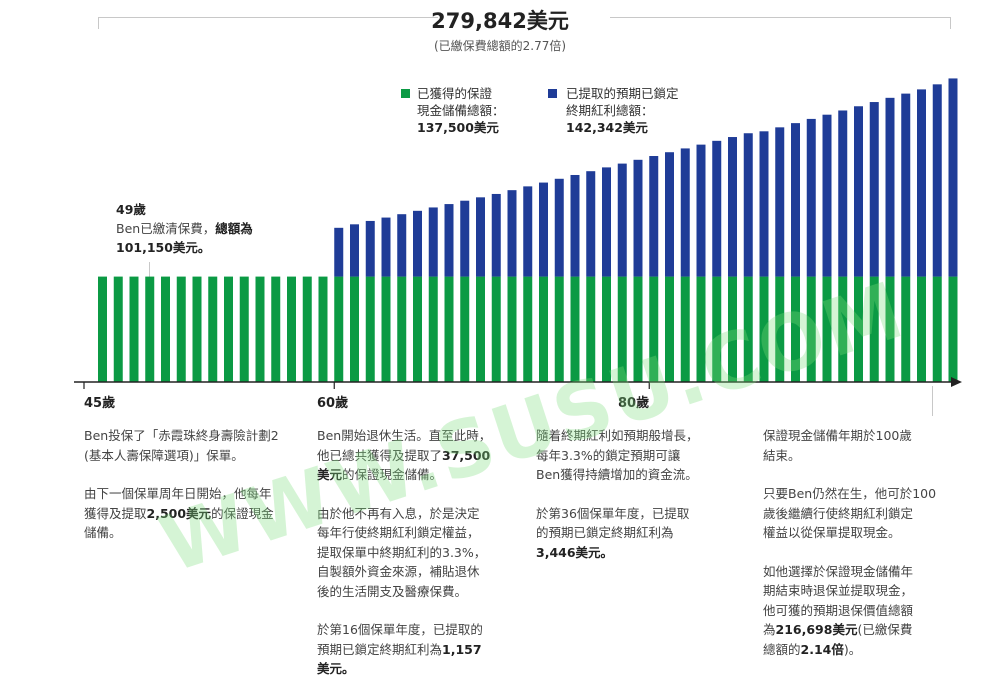 The image size is (1000, 689). Describe the element at coordinates (838, 513) in the screenshot. I see `col100-p2-line2: 歲後繼續行使終期紅利鎖定` at that location.